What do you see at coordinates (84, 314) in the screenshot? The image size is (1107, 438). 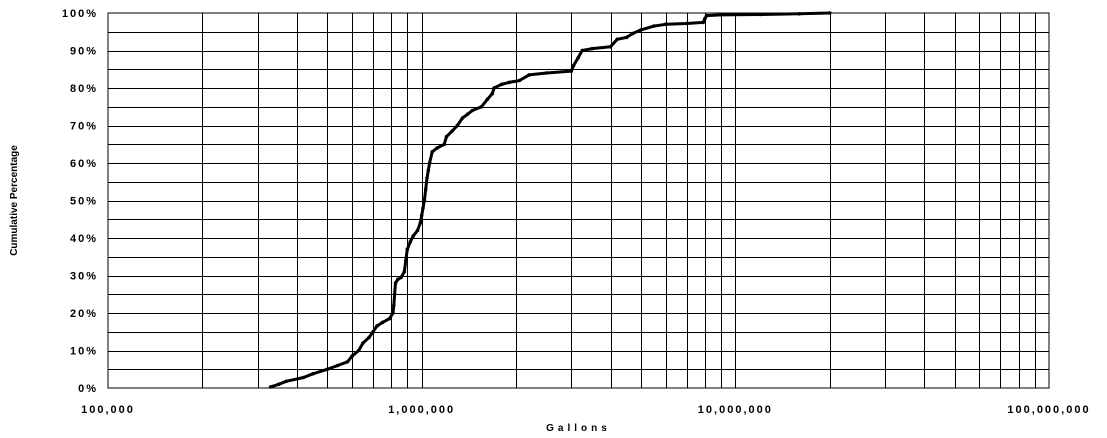 I see `y-tick-label: 20%` at bounding box center [84, 314].